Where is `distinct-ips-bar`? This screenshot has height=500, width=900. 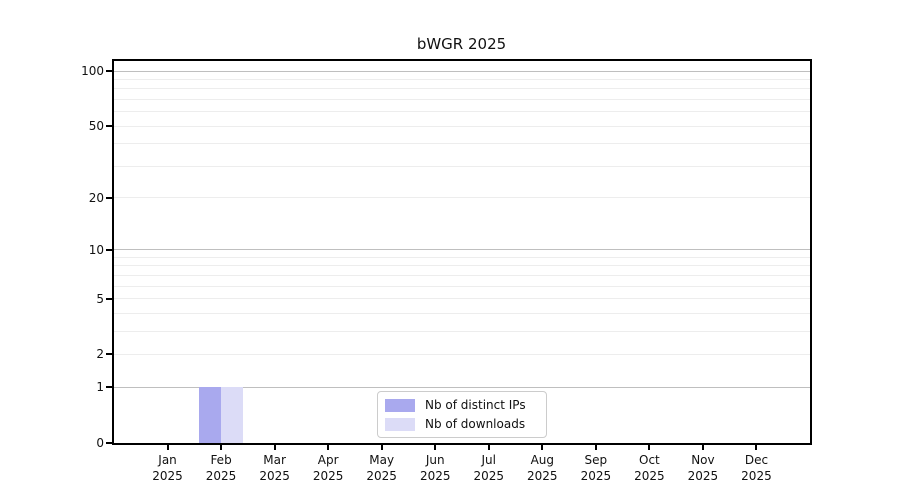
distinct-ips-bar is located at coordinates (210, 415).